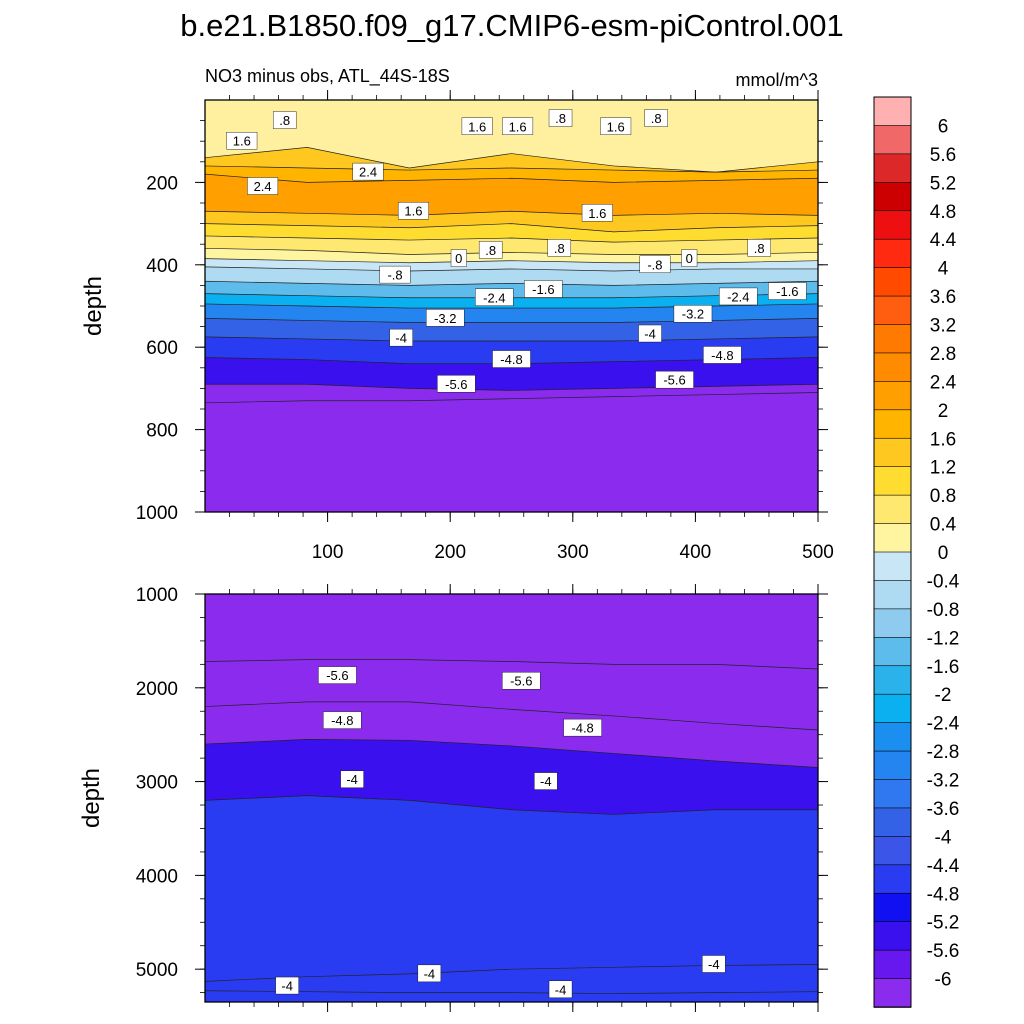 Image resolution: width=1024 pixels, height=1024 pixels. What do you see at coordinates (162, 431) in the screenshot?
I see `upper-y-tick-label: 800` at bounding box center [162, 431].